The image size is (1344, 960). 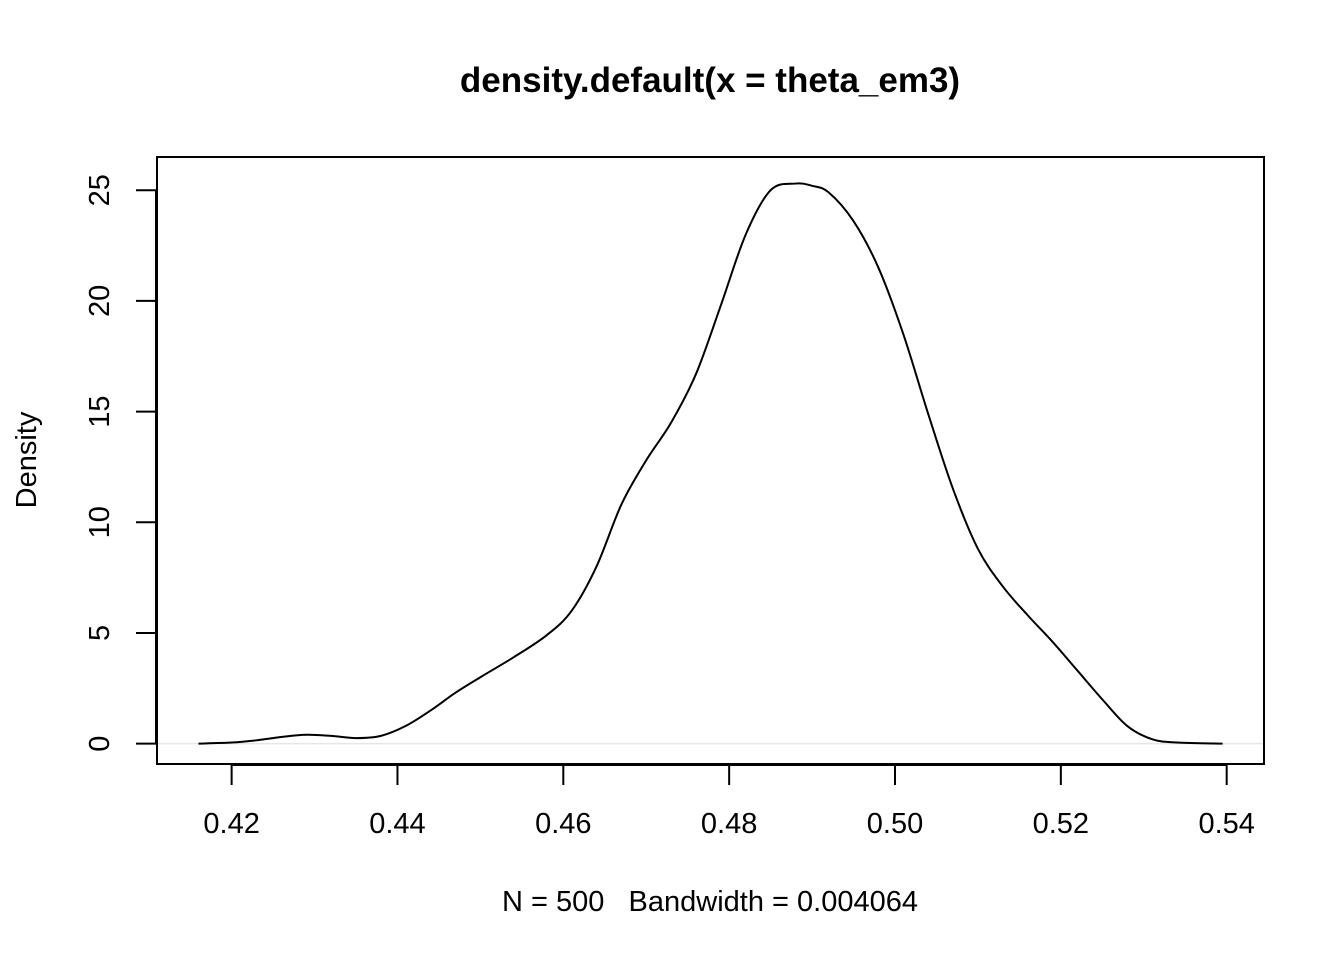 I want to click on x-tick-label: 0.54, so click(x=1226, y=824).